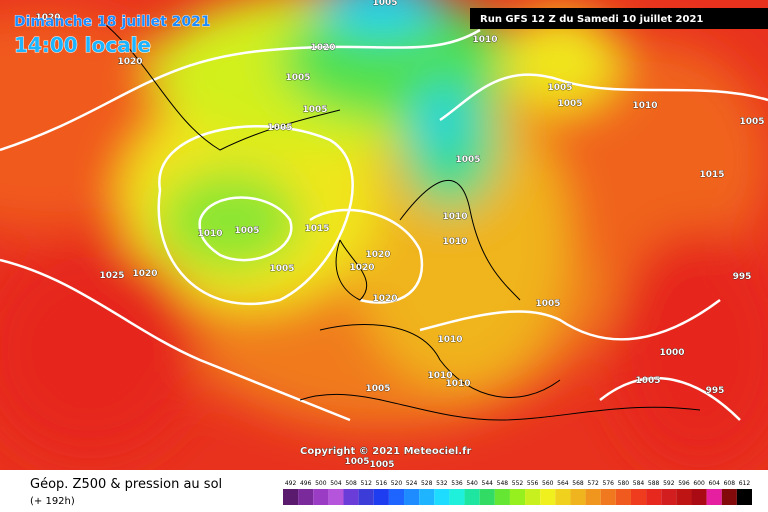  Describe the element at coordinates (385, 451) in the screenshot. I see `copyright: Copyright © 2021 Meteociel.fr` at that location.